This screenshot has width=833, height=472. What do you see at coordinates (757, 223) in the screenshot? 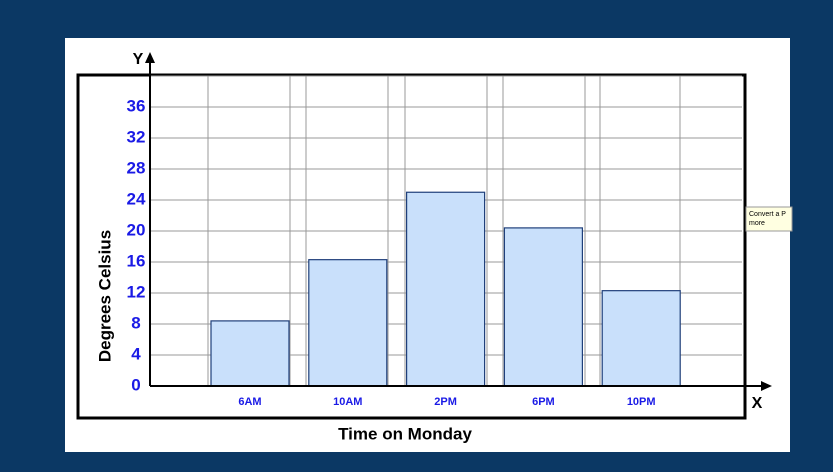
I see `tooltip-line: more` at bounding box center [757, 223].